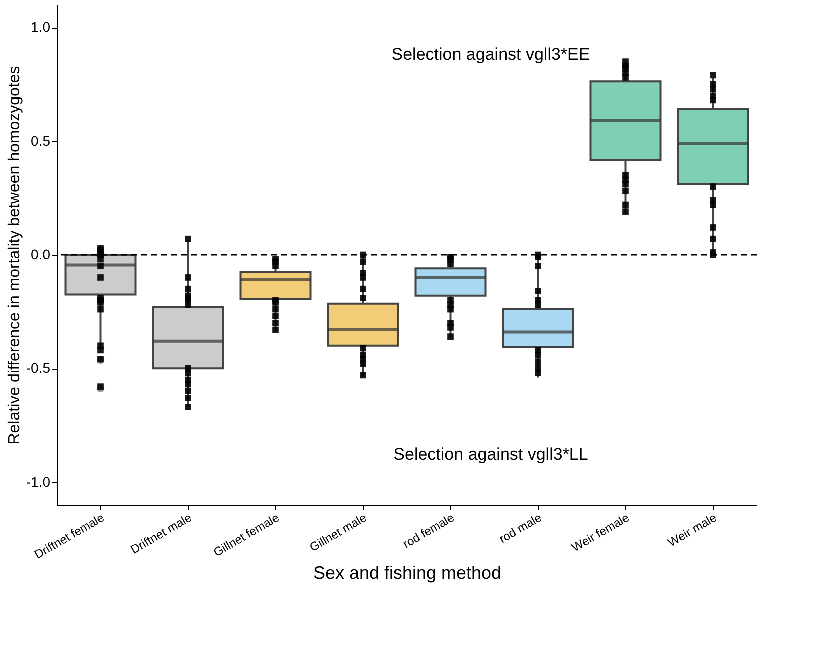  What do you see at coordinates (491, 454) in the screenshot?
I see `annotation: Selection against vgll3*LL` at bounding box center [491, 454].